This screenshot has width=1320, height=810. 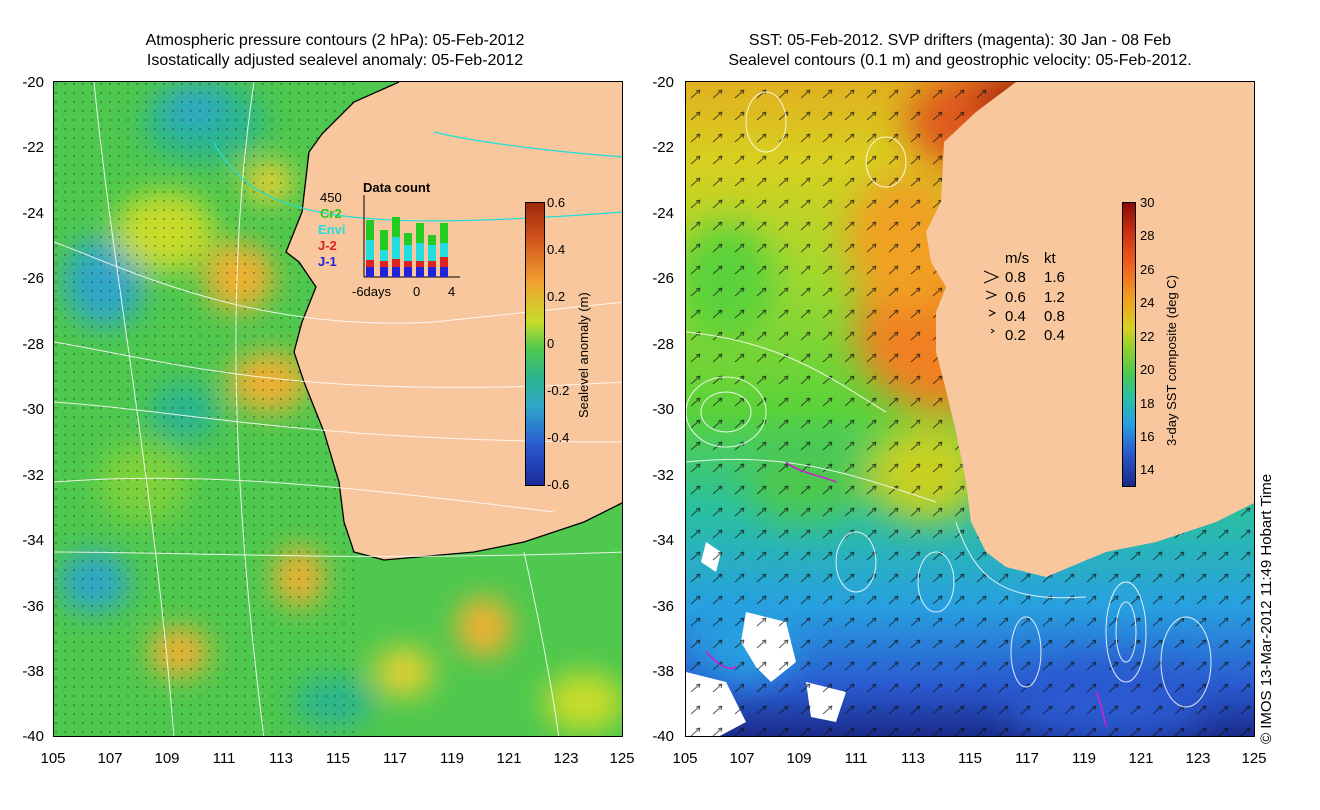 What do you see at coordinates (33, 147) in the screenshot?
I see `left-y-tick: -22` at bounding box center [33, 147].